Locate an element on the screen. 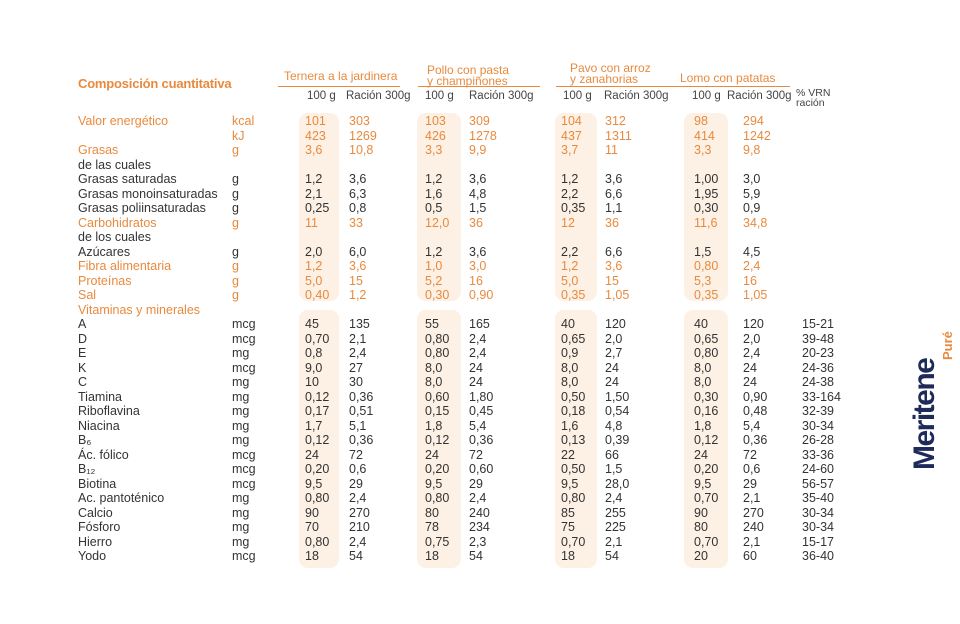 Image resolution: width=960 pixels, height=624 pixels. value-cell: 0,80 is located at coordinates (317, 541).